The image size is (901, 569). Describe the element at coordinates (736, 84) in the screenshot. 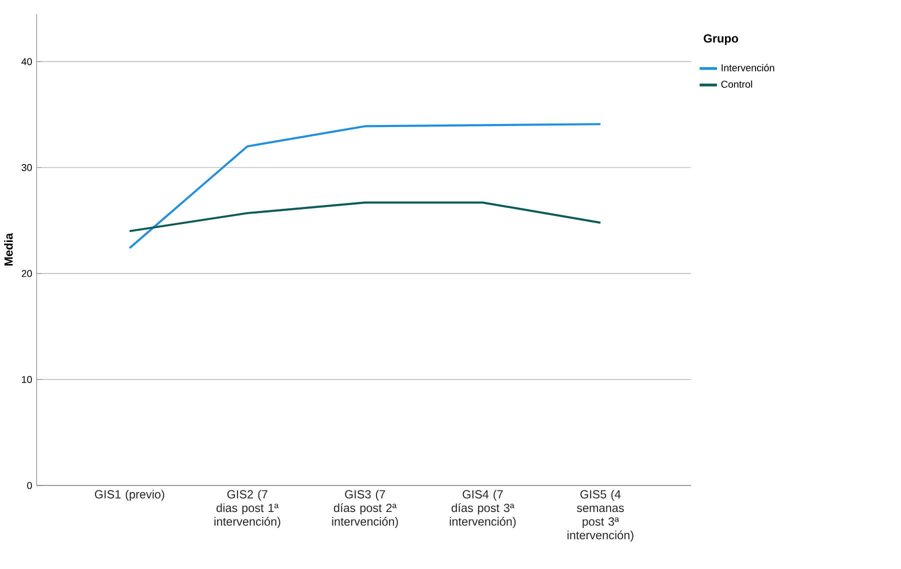

I see `legend-label: Control` at that location.